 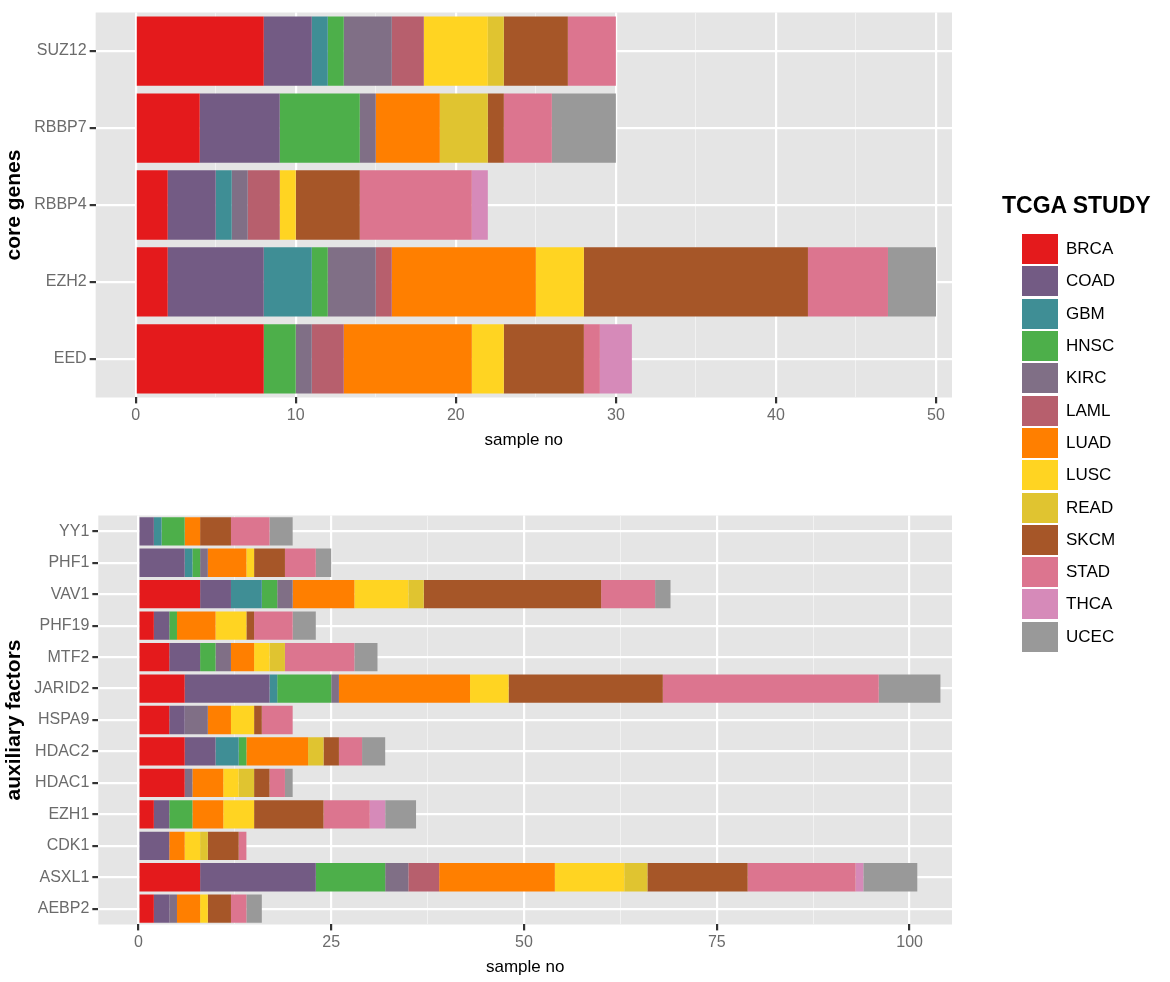 What do you see at coordinates (1077, 205) in the screenshot?
I see `legend-title: TCGA STUDY` at bounding box center [1077, 205].